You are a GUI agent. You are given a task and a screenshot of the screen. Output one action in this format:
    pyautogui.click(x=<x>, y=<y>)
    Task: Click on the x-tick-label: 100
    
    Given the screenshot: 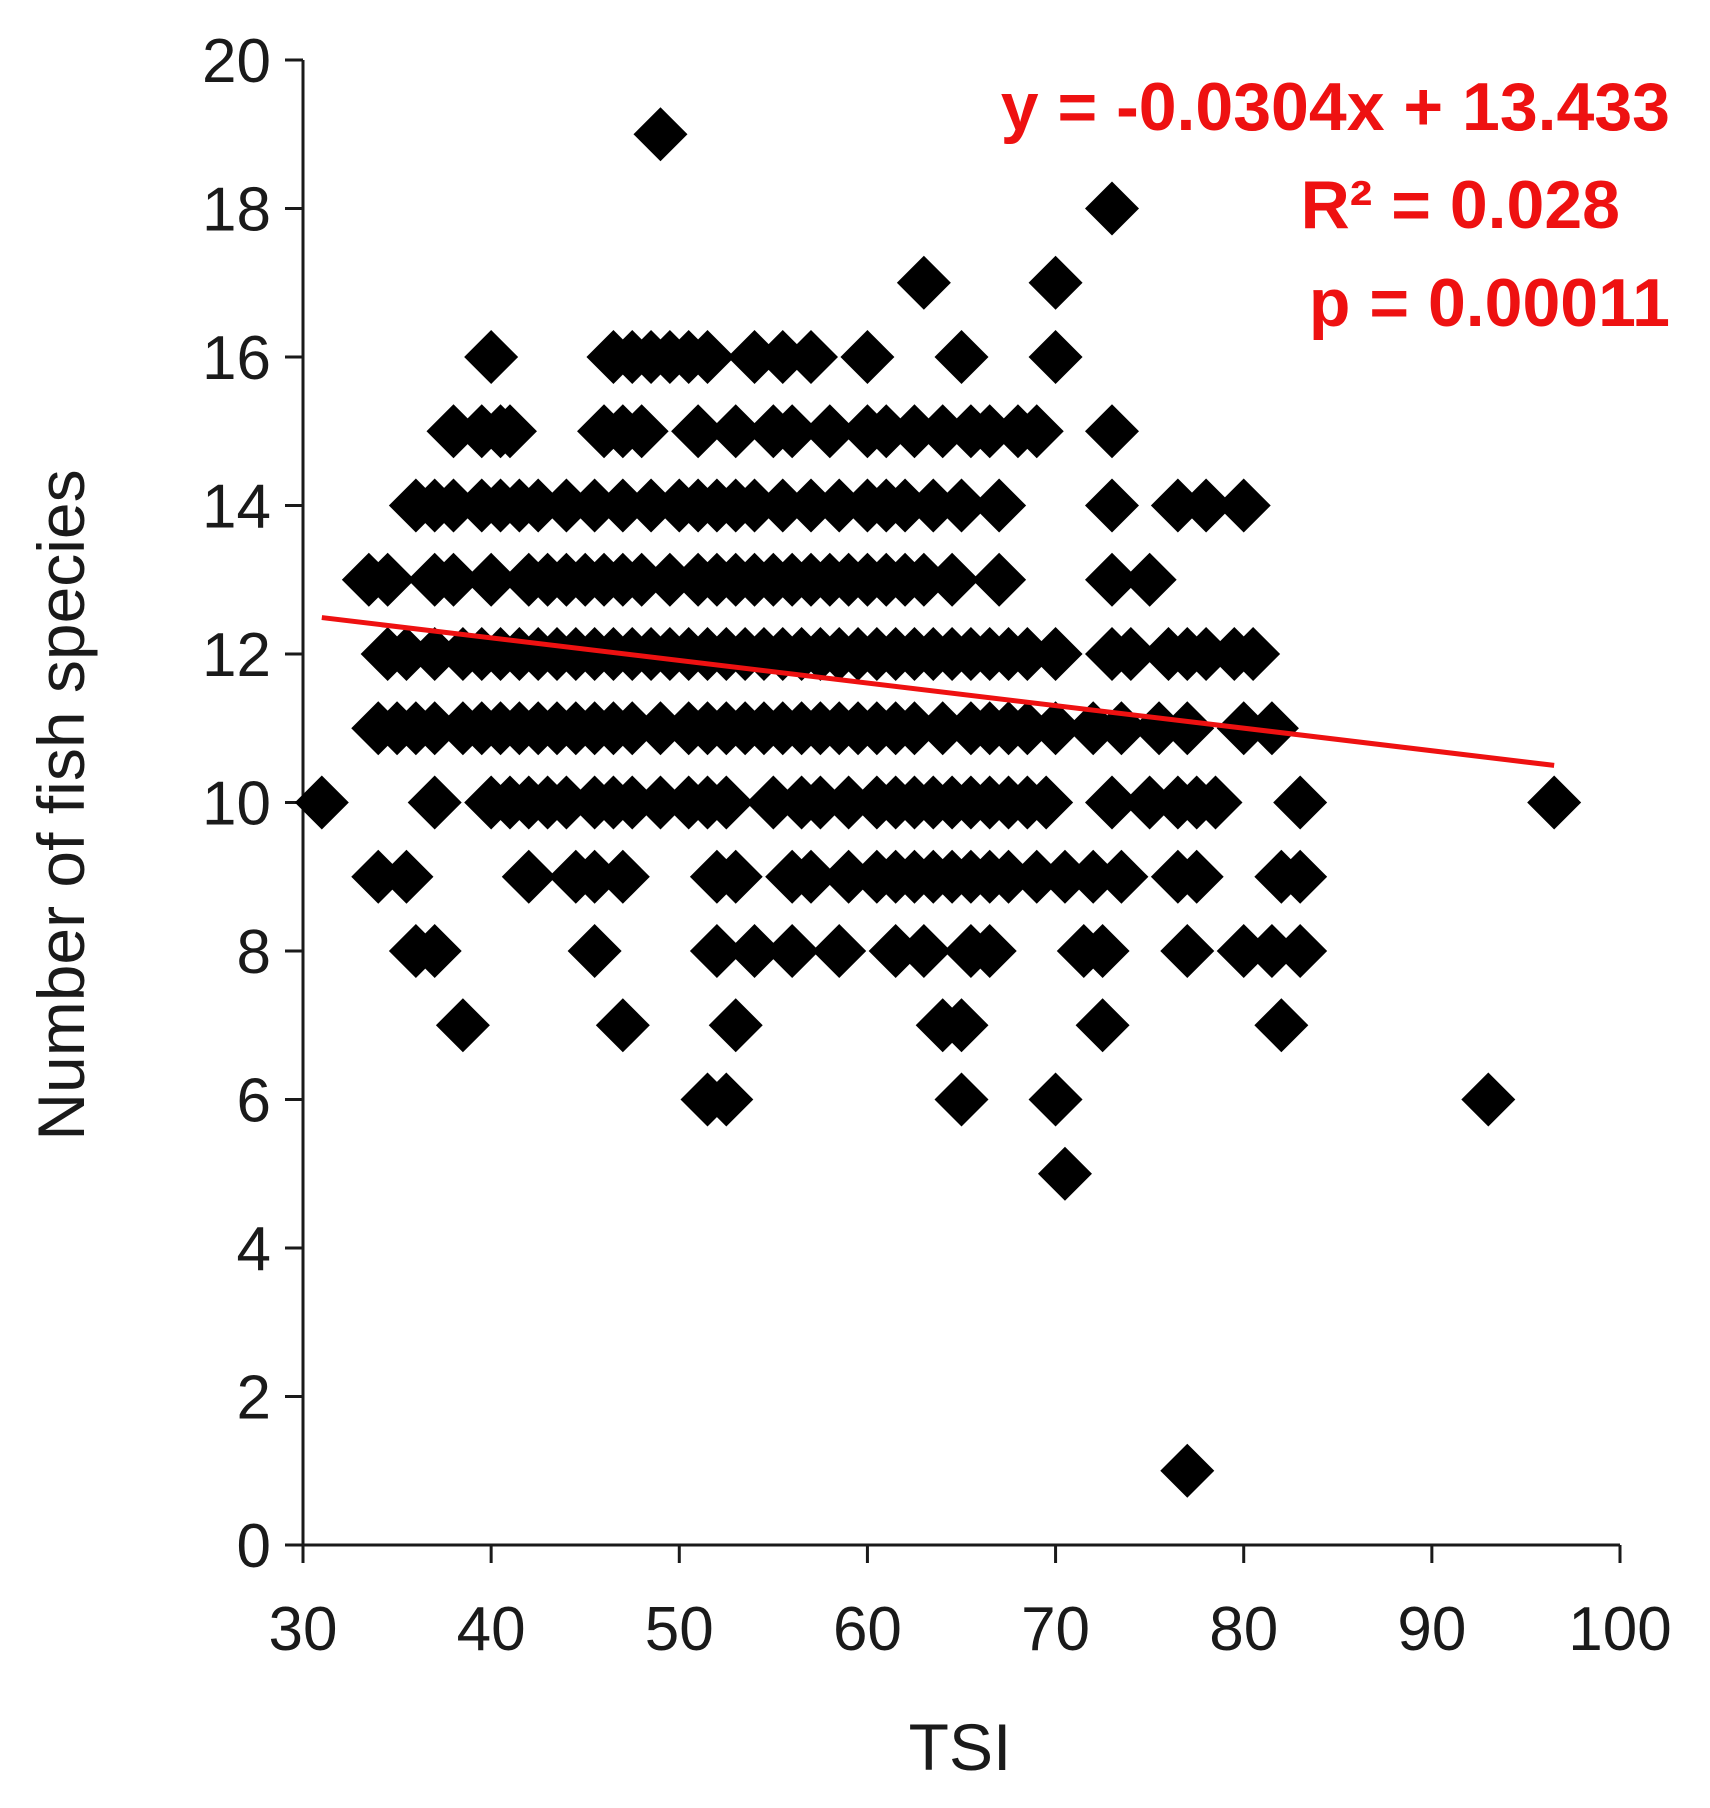 What is the action you would take?
    pyautogui.click(x=1619, y=1629)
    